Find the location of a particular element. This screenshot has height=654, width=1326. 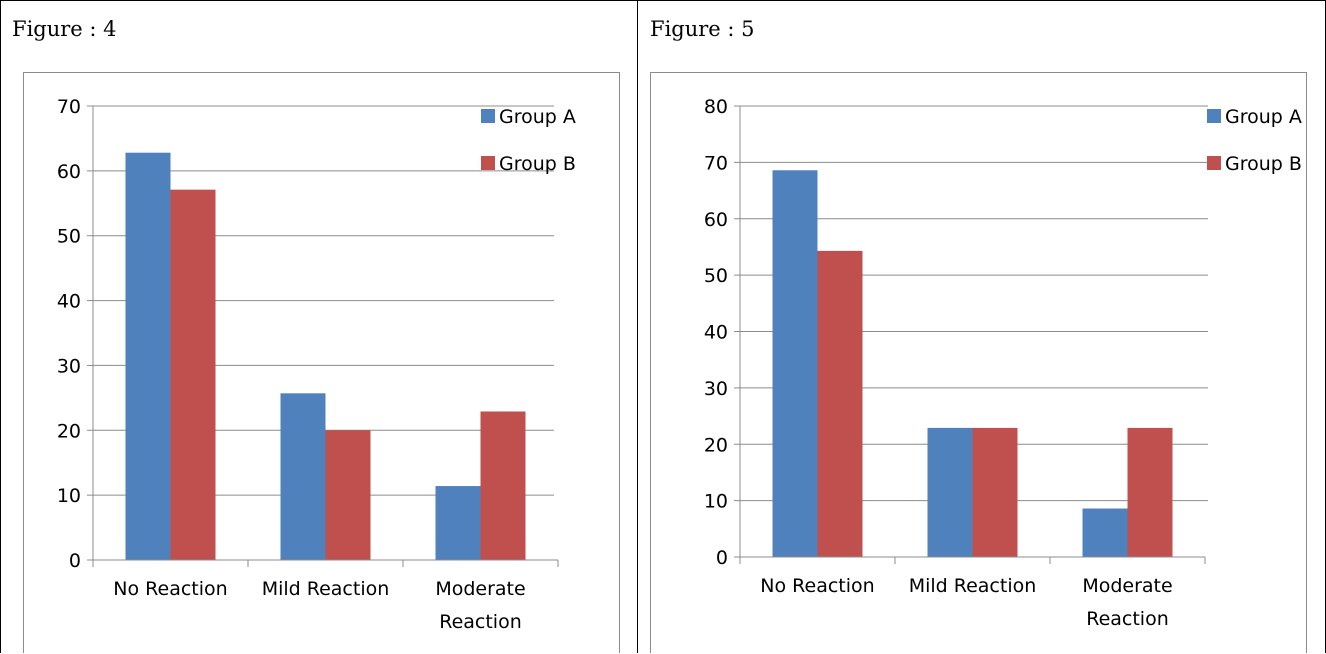

table-divider is located at coordinates (637, 326).